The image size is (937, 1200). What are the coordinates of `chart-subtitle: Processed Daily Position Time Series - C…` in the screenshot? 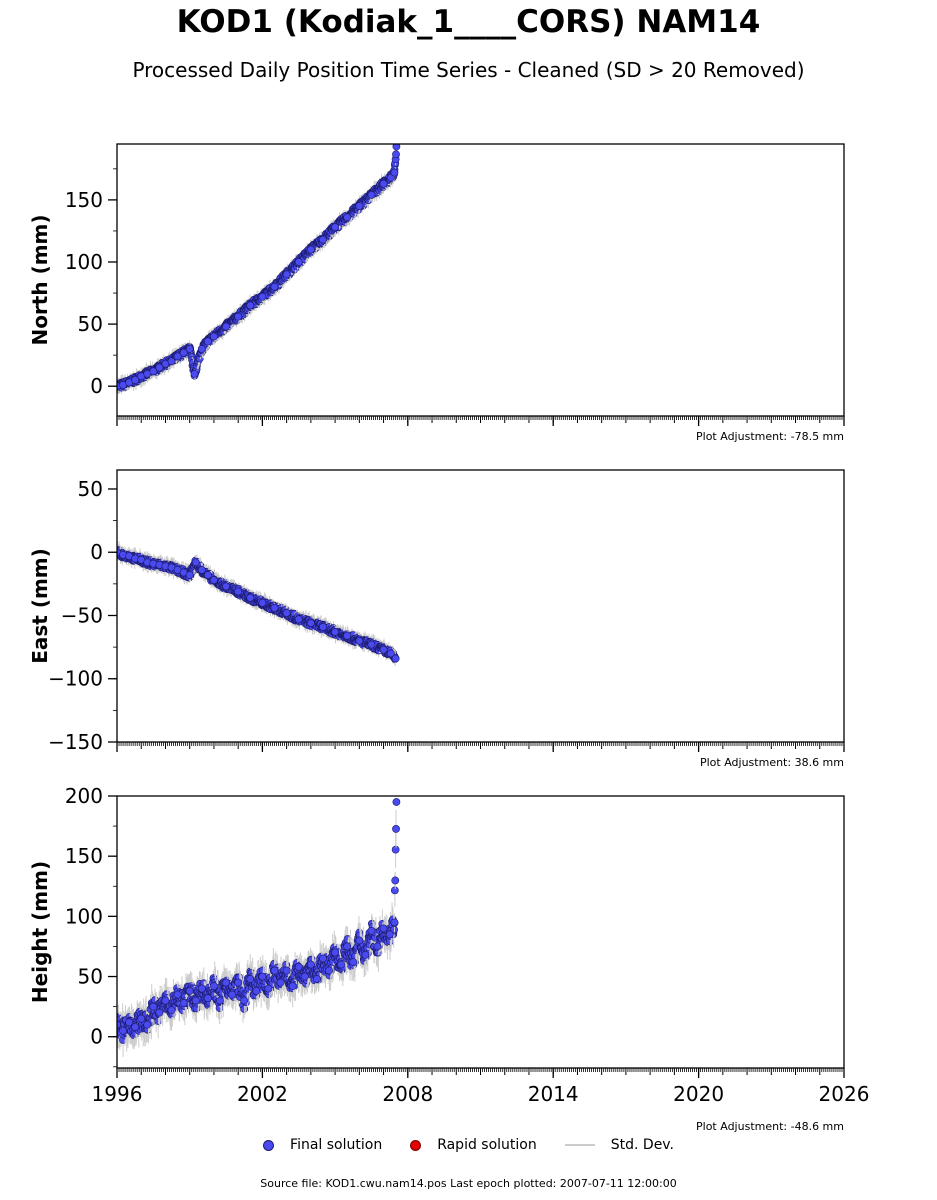 It's located at (468, 70).